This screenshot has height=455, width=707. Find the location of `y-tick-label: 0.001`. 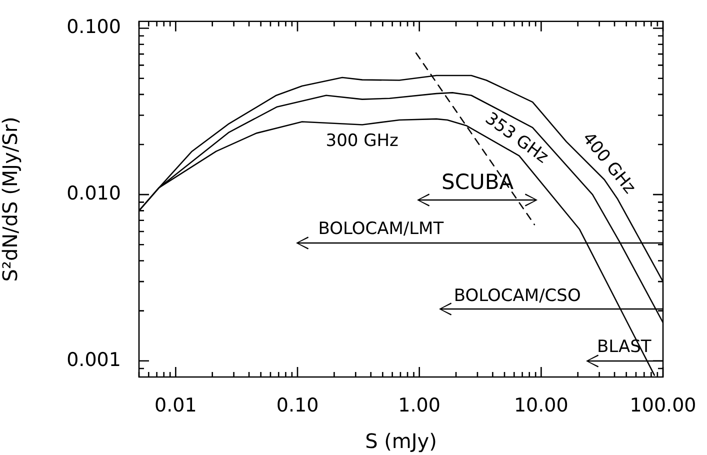

y-tick-label: 0.001 is located at coordinates (93, 359).